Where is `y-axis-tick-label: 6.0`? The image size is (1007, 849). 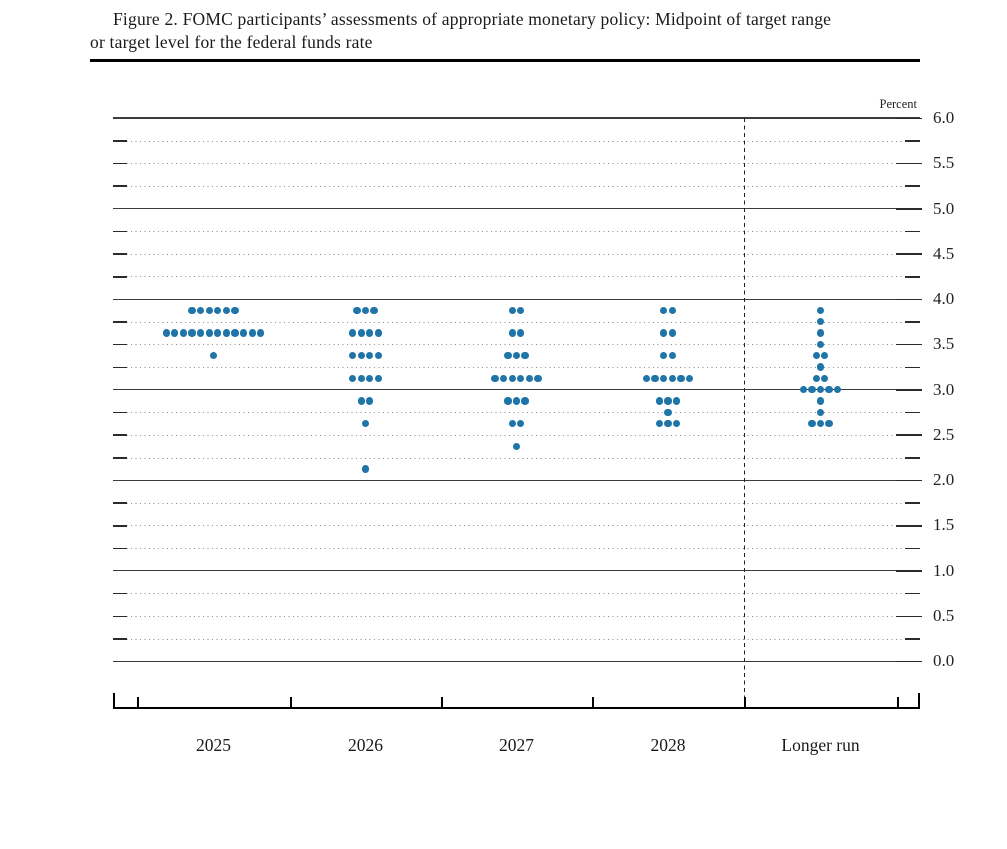 y-axis-tick-label: 6.0 is located at coordinates (944, 117).